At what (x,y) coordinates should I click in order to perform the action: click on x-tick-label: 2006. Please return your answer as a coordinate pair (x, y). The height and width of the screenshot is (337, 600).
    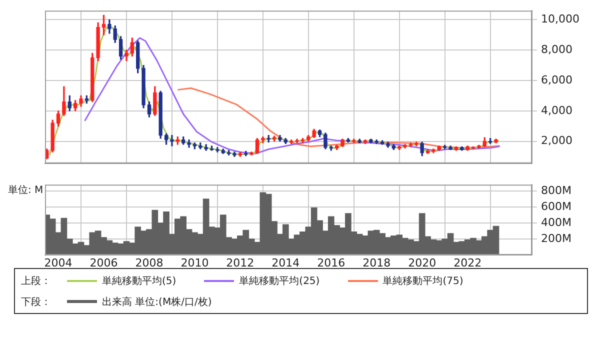
    Looking at the image, I should click on (104, 263).